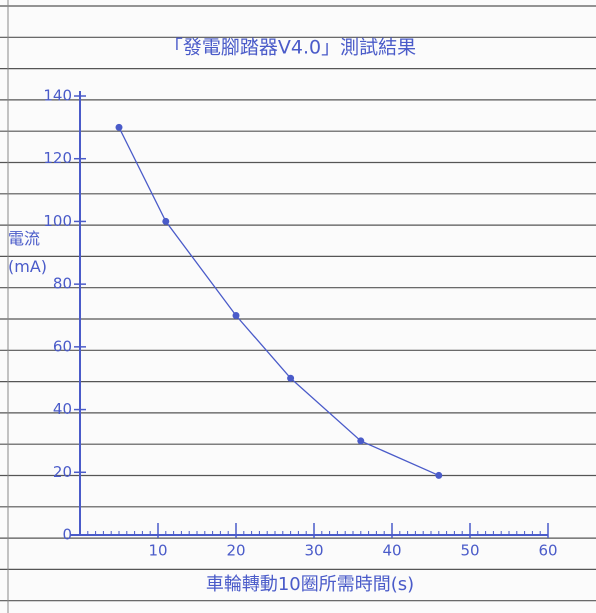  What do you see at coordinates (310, 584) in the screenshot?
I see `x-axis-label: 車輪轉動10圈所需時間(s)` at bounding box center [310, 584].